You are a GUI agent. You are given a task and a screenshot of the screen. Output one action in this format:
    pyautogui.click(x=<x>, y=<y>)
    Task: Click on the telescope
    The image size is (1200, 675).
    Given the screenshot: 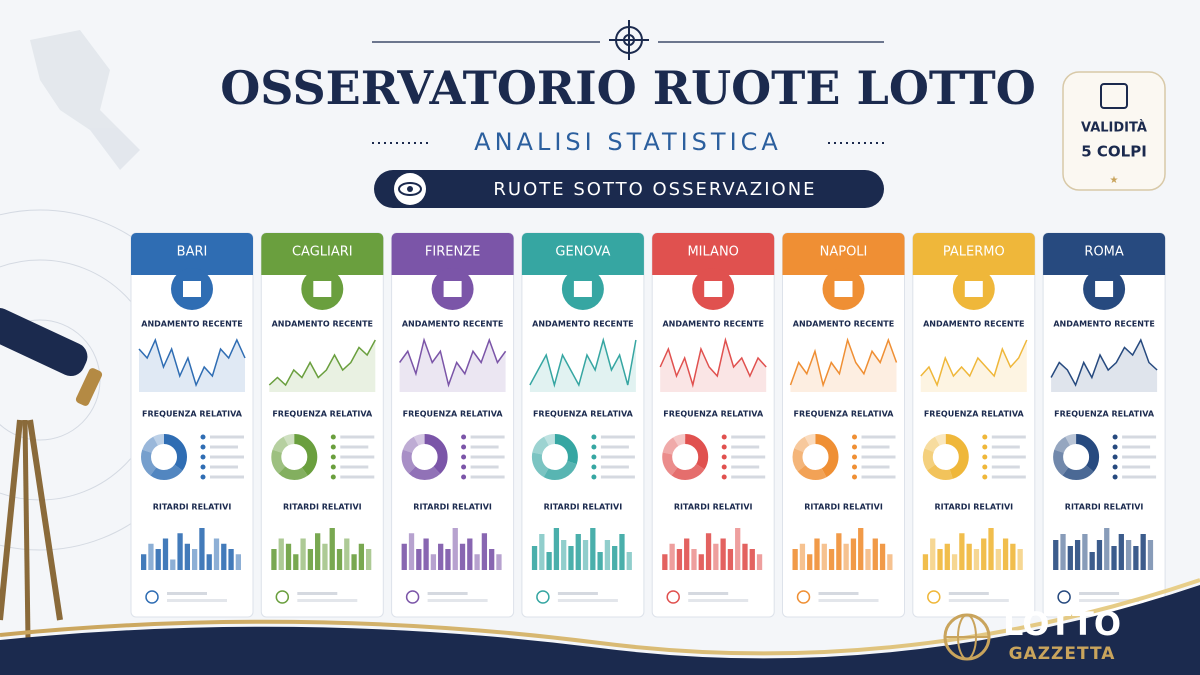 What is the action you would take?
    pyautogui.click(x=51, y=474)
    